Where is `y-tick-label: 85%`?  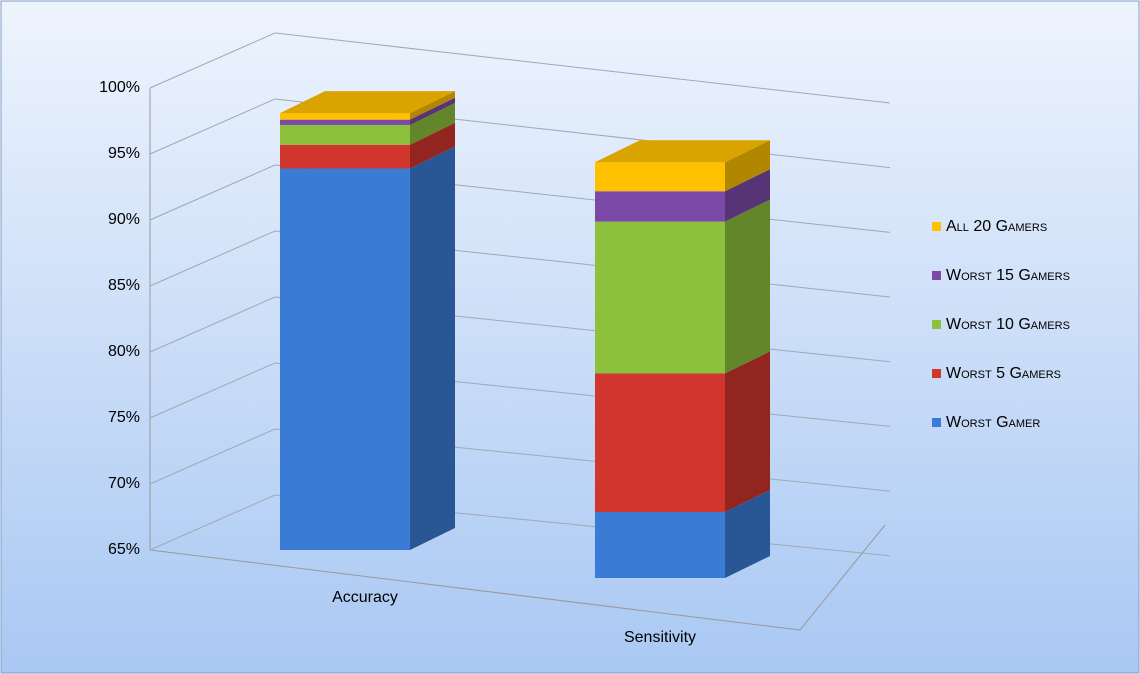
y-tick-label: 85% is located at coordinates (124, 285).